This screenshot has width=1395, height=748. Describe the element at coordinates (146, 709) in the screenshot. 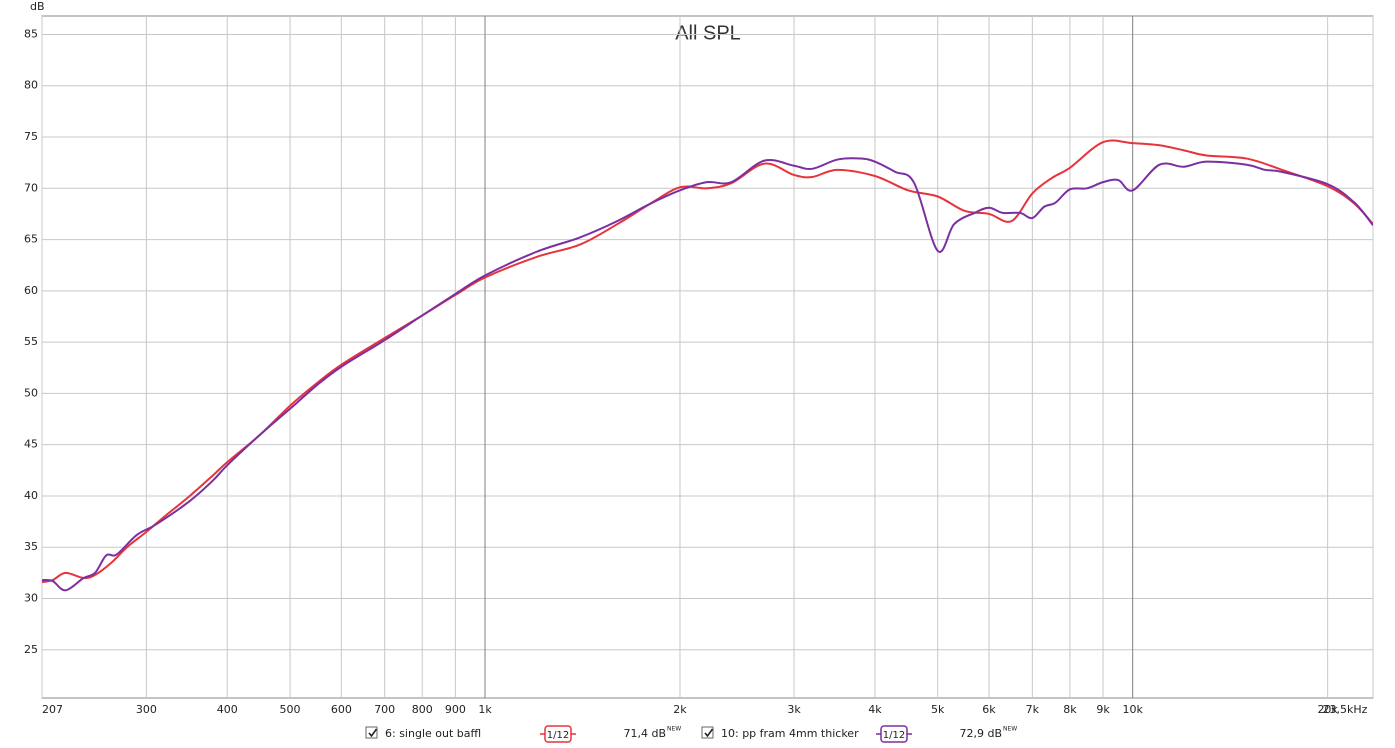

I see `x-tick-label: 300` at that location.